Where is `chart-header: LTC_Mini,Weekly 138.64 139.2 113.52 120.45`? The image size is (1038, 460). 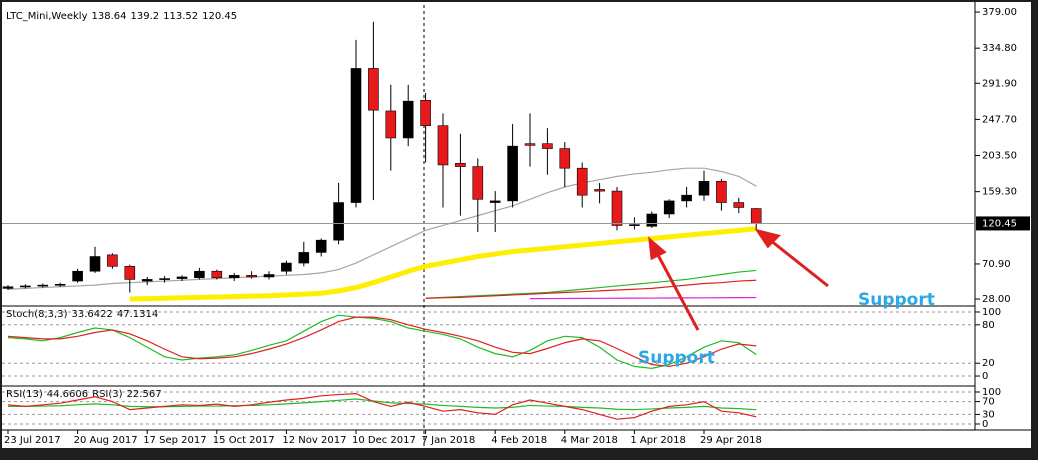
chart-header: LTC_Mini,Weekly 138.64 139.2 113.52 120.45 is located at coordinates (121, 16).